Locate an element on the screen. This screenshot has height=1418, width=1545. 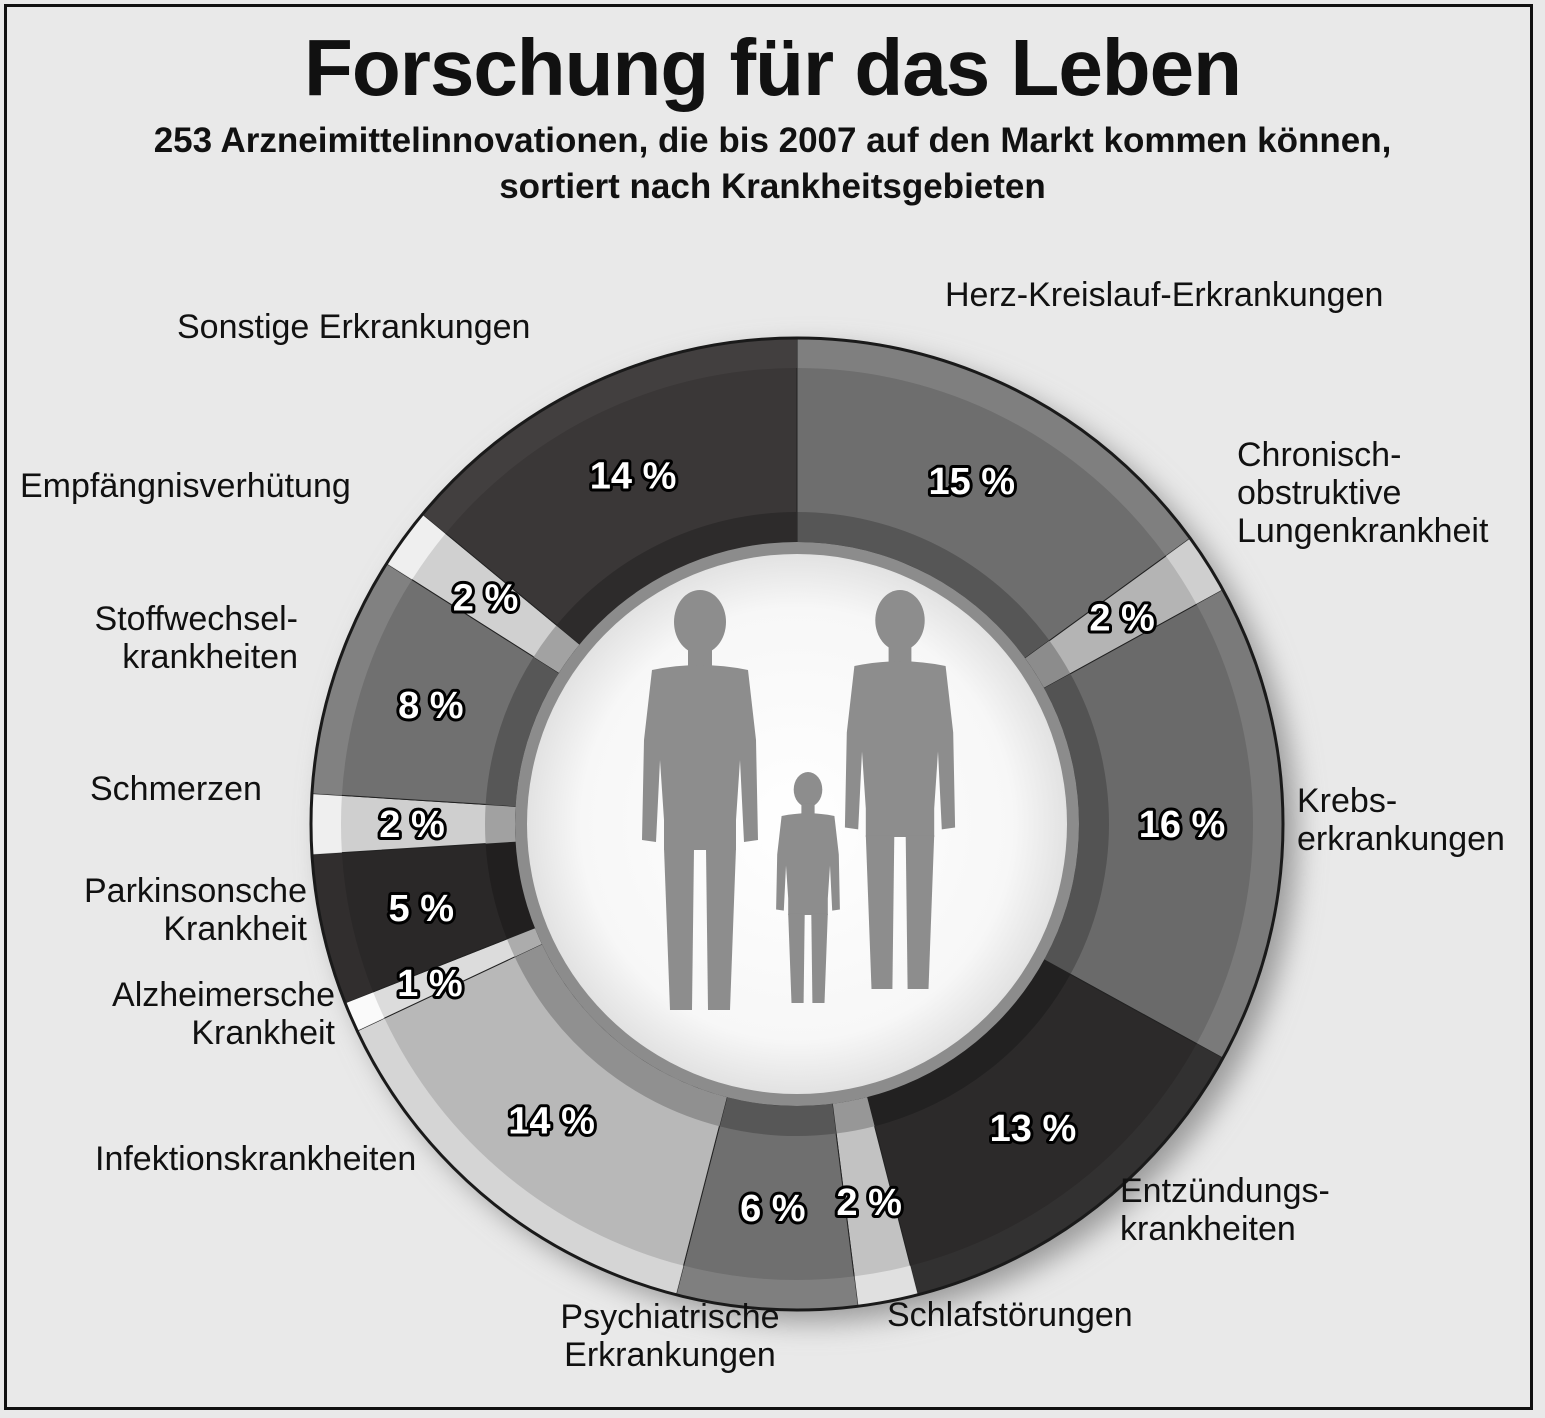
chart-title: Forschung für das Leben is located at coordinates (772, 67).